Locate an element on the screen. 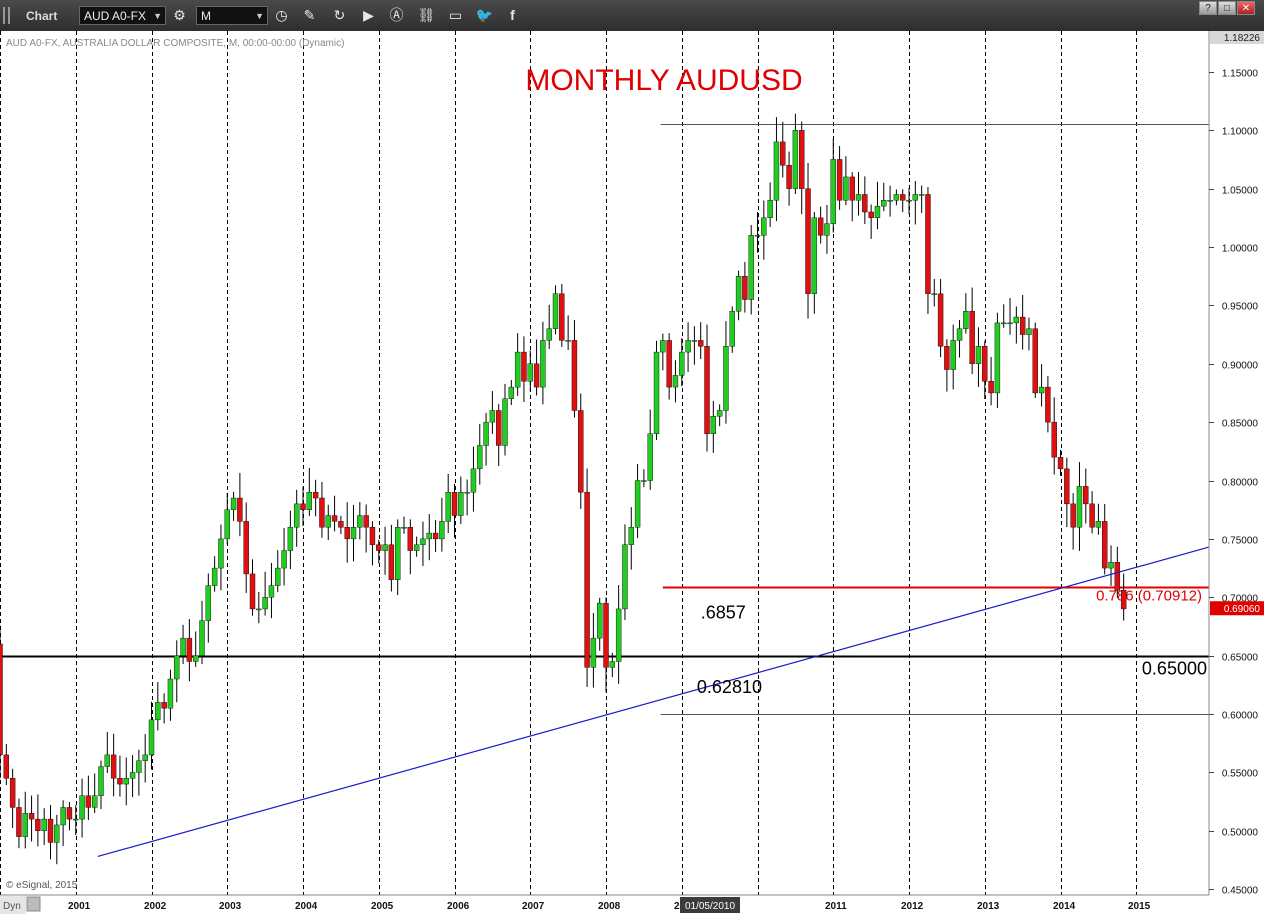 This screenshot has height=914, width=1264. window-title: Chart is located at coordinates (41, 15).